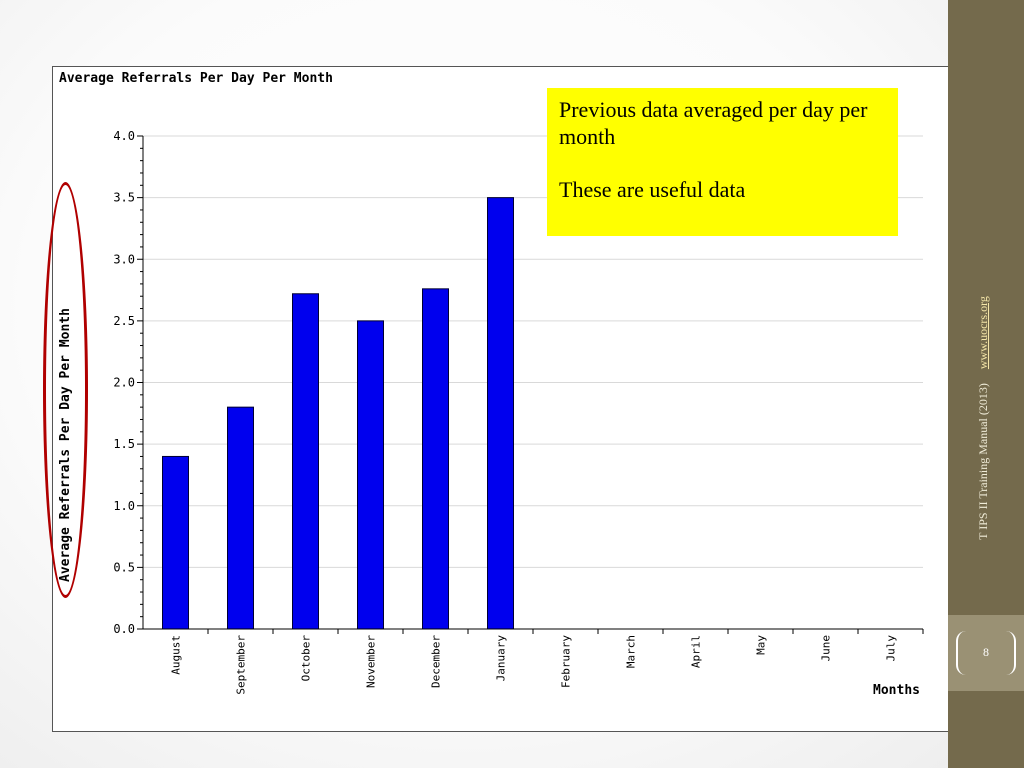  What do you see at coordinates (240, 518) in the screenshot?
I see `bar-september` at bounding box center [240, 518].